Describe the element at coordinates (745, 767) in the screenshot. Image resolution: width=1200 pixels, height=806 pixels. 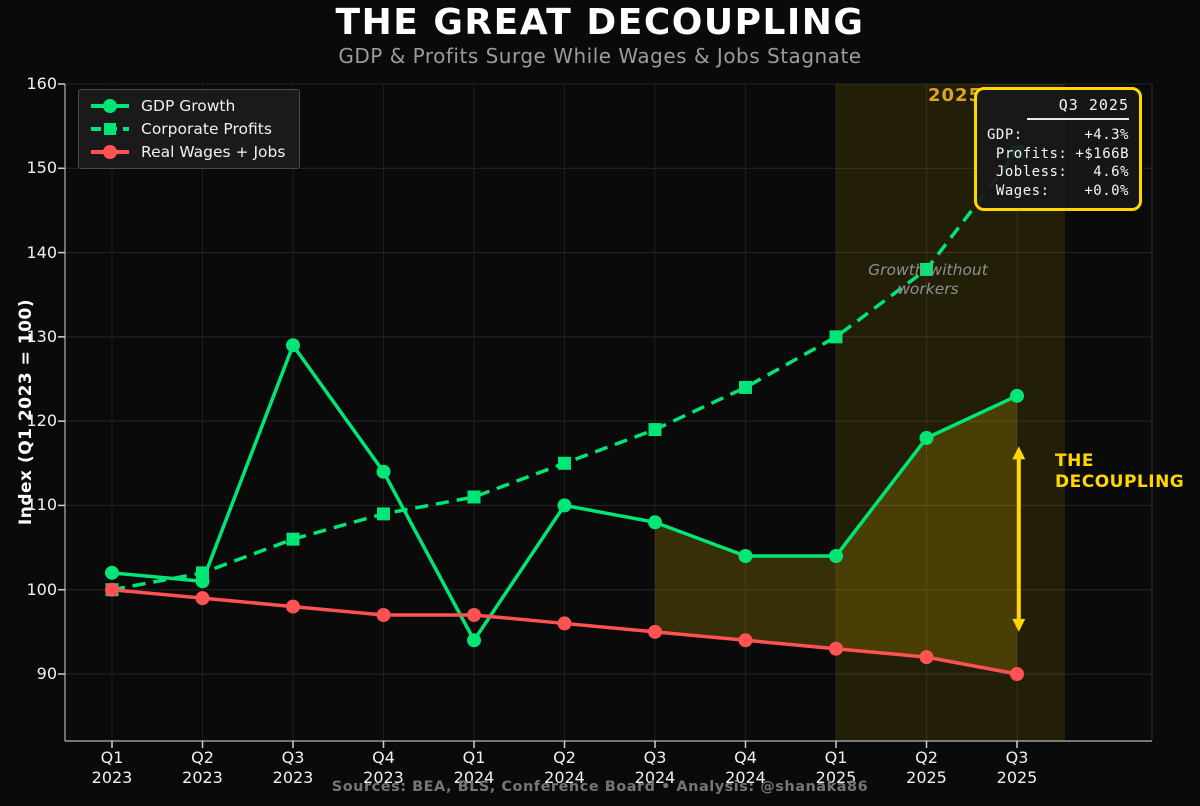
I see `x-tick-label: Q4 2024` at that location.